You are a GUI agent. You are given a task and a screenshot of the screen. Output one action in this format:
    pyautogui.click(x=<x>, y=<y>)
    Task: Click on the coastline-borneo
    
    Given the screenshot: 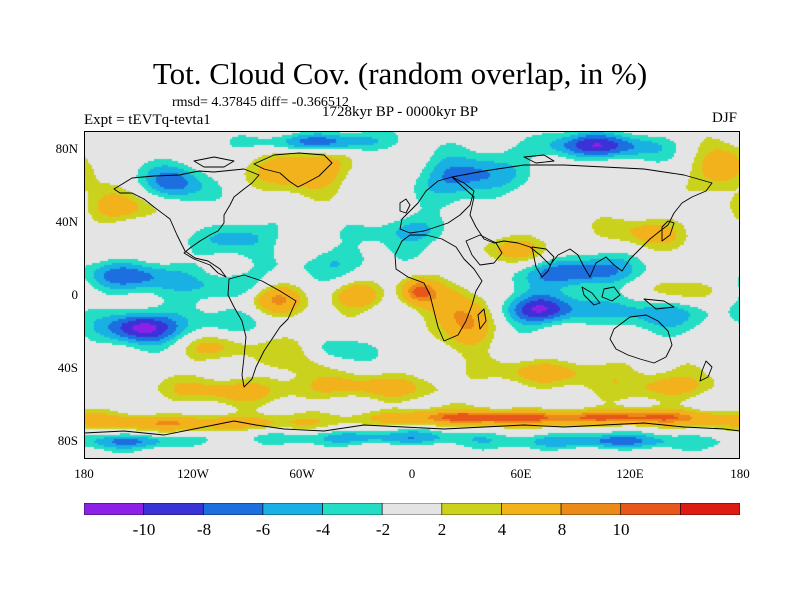 What is the action you would take?
    pyautogui.click(x=611, y=294)
    